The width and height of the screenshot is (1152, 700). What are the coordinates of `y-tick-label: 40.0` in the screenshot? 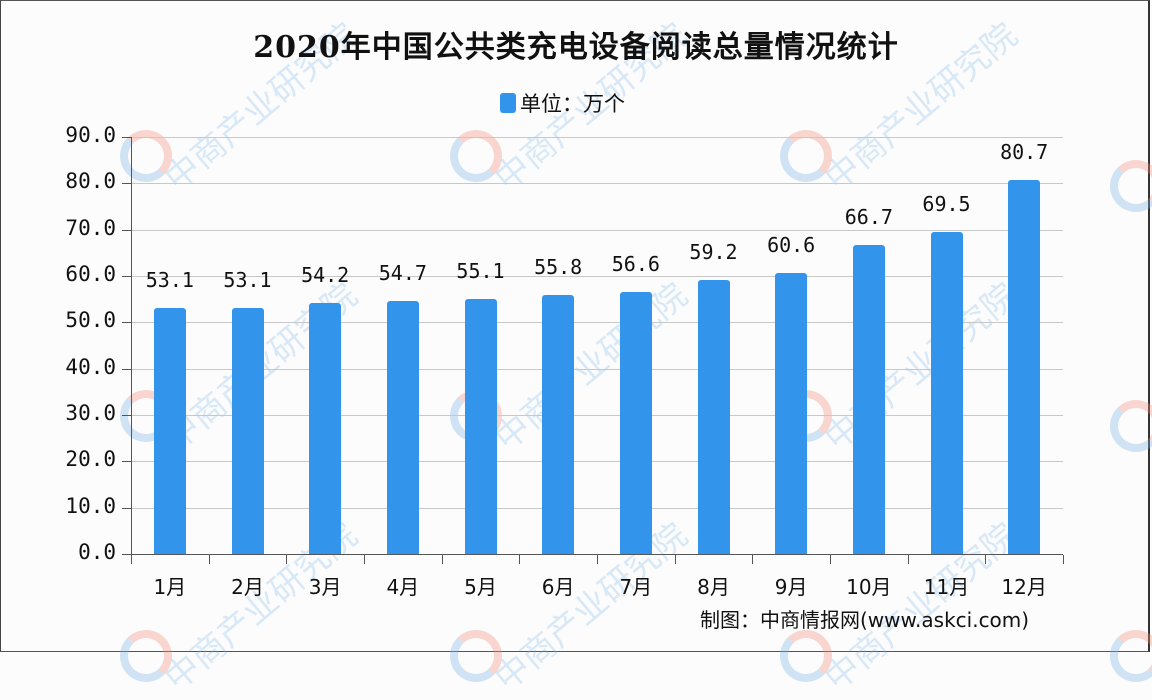 It's located at (90, 366).